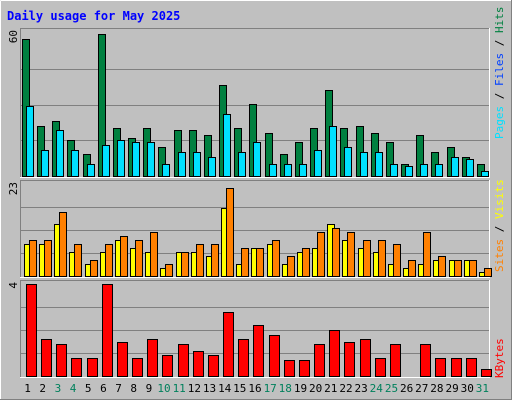 This screenshot has width=512, height=400. Describe the element at coordinates (482, 388) in the screenshot. I see `x-tick-label: 31` at that location.